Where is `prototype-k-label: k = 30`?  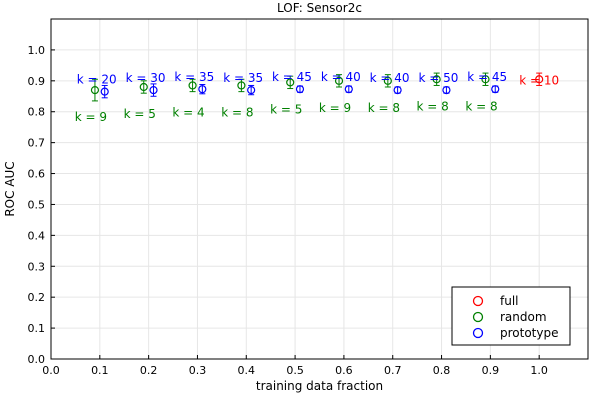
prototype-k-label: k = 30 is located at coordinates (146, 78).